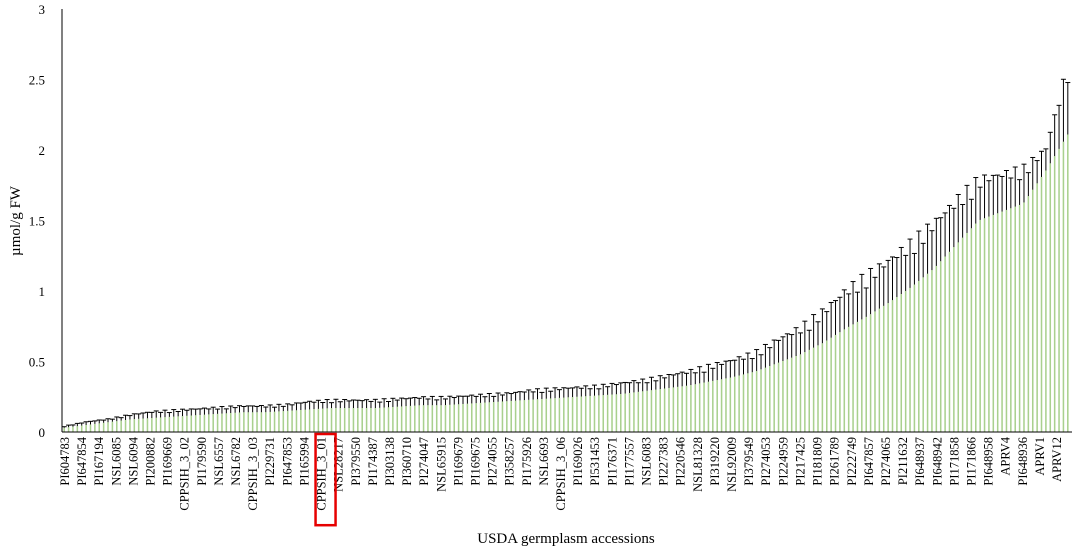  I want to click on x-tick-label: PI379549, so click(749, 461).